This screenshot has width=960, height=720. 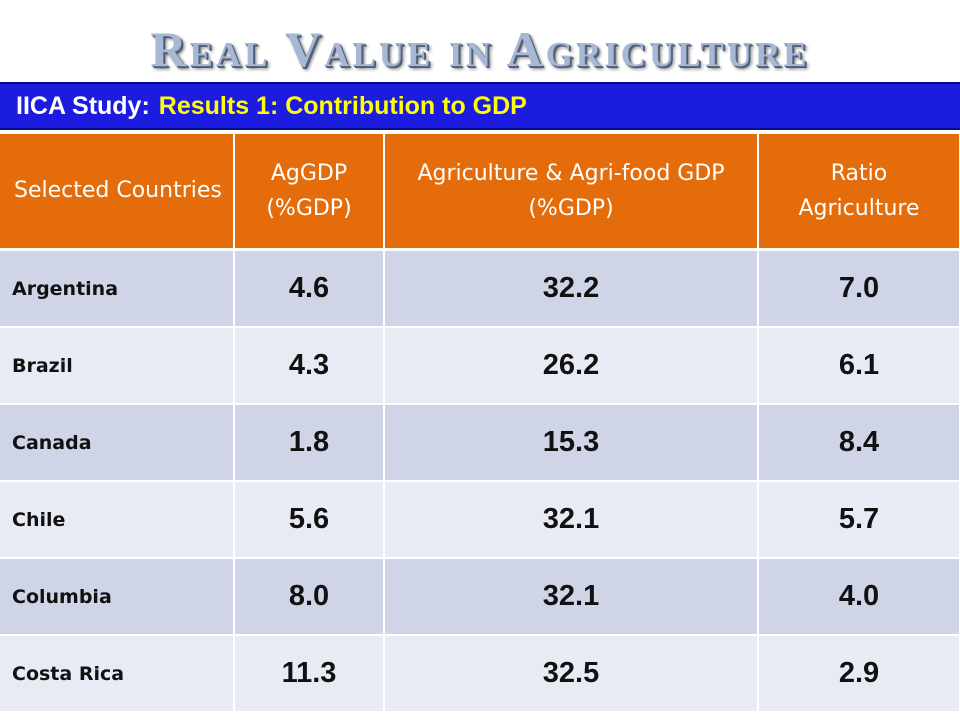 I want to click on country-cell: Argentina, so click(x=117, y=288).